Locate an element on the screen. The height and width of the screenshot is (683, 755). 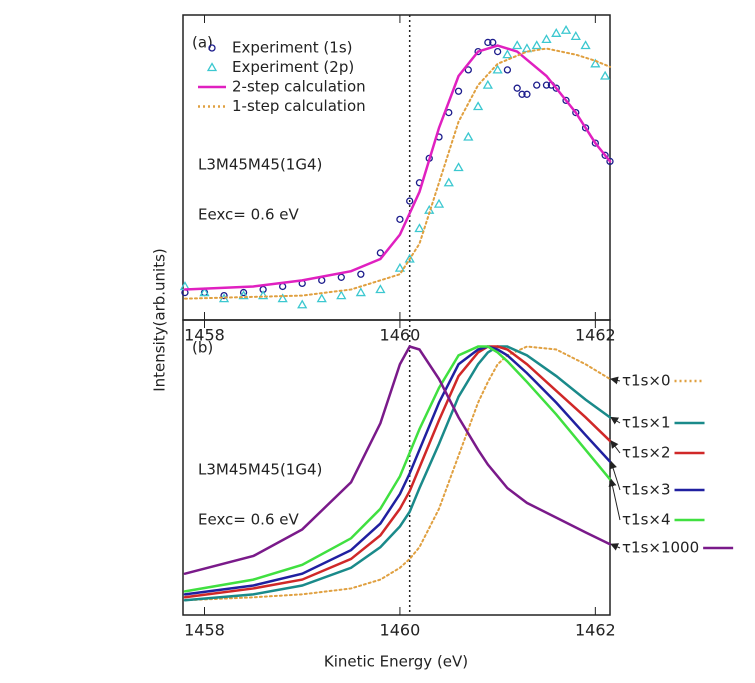
y-axis-label: Intensity(arb.units) is located at coordinates (160, 320).